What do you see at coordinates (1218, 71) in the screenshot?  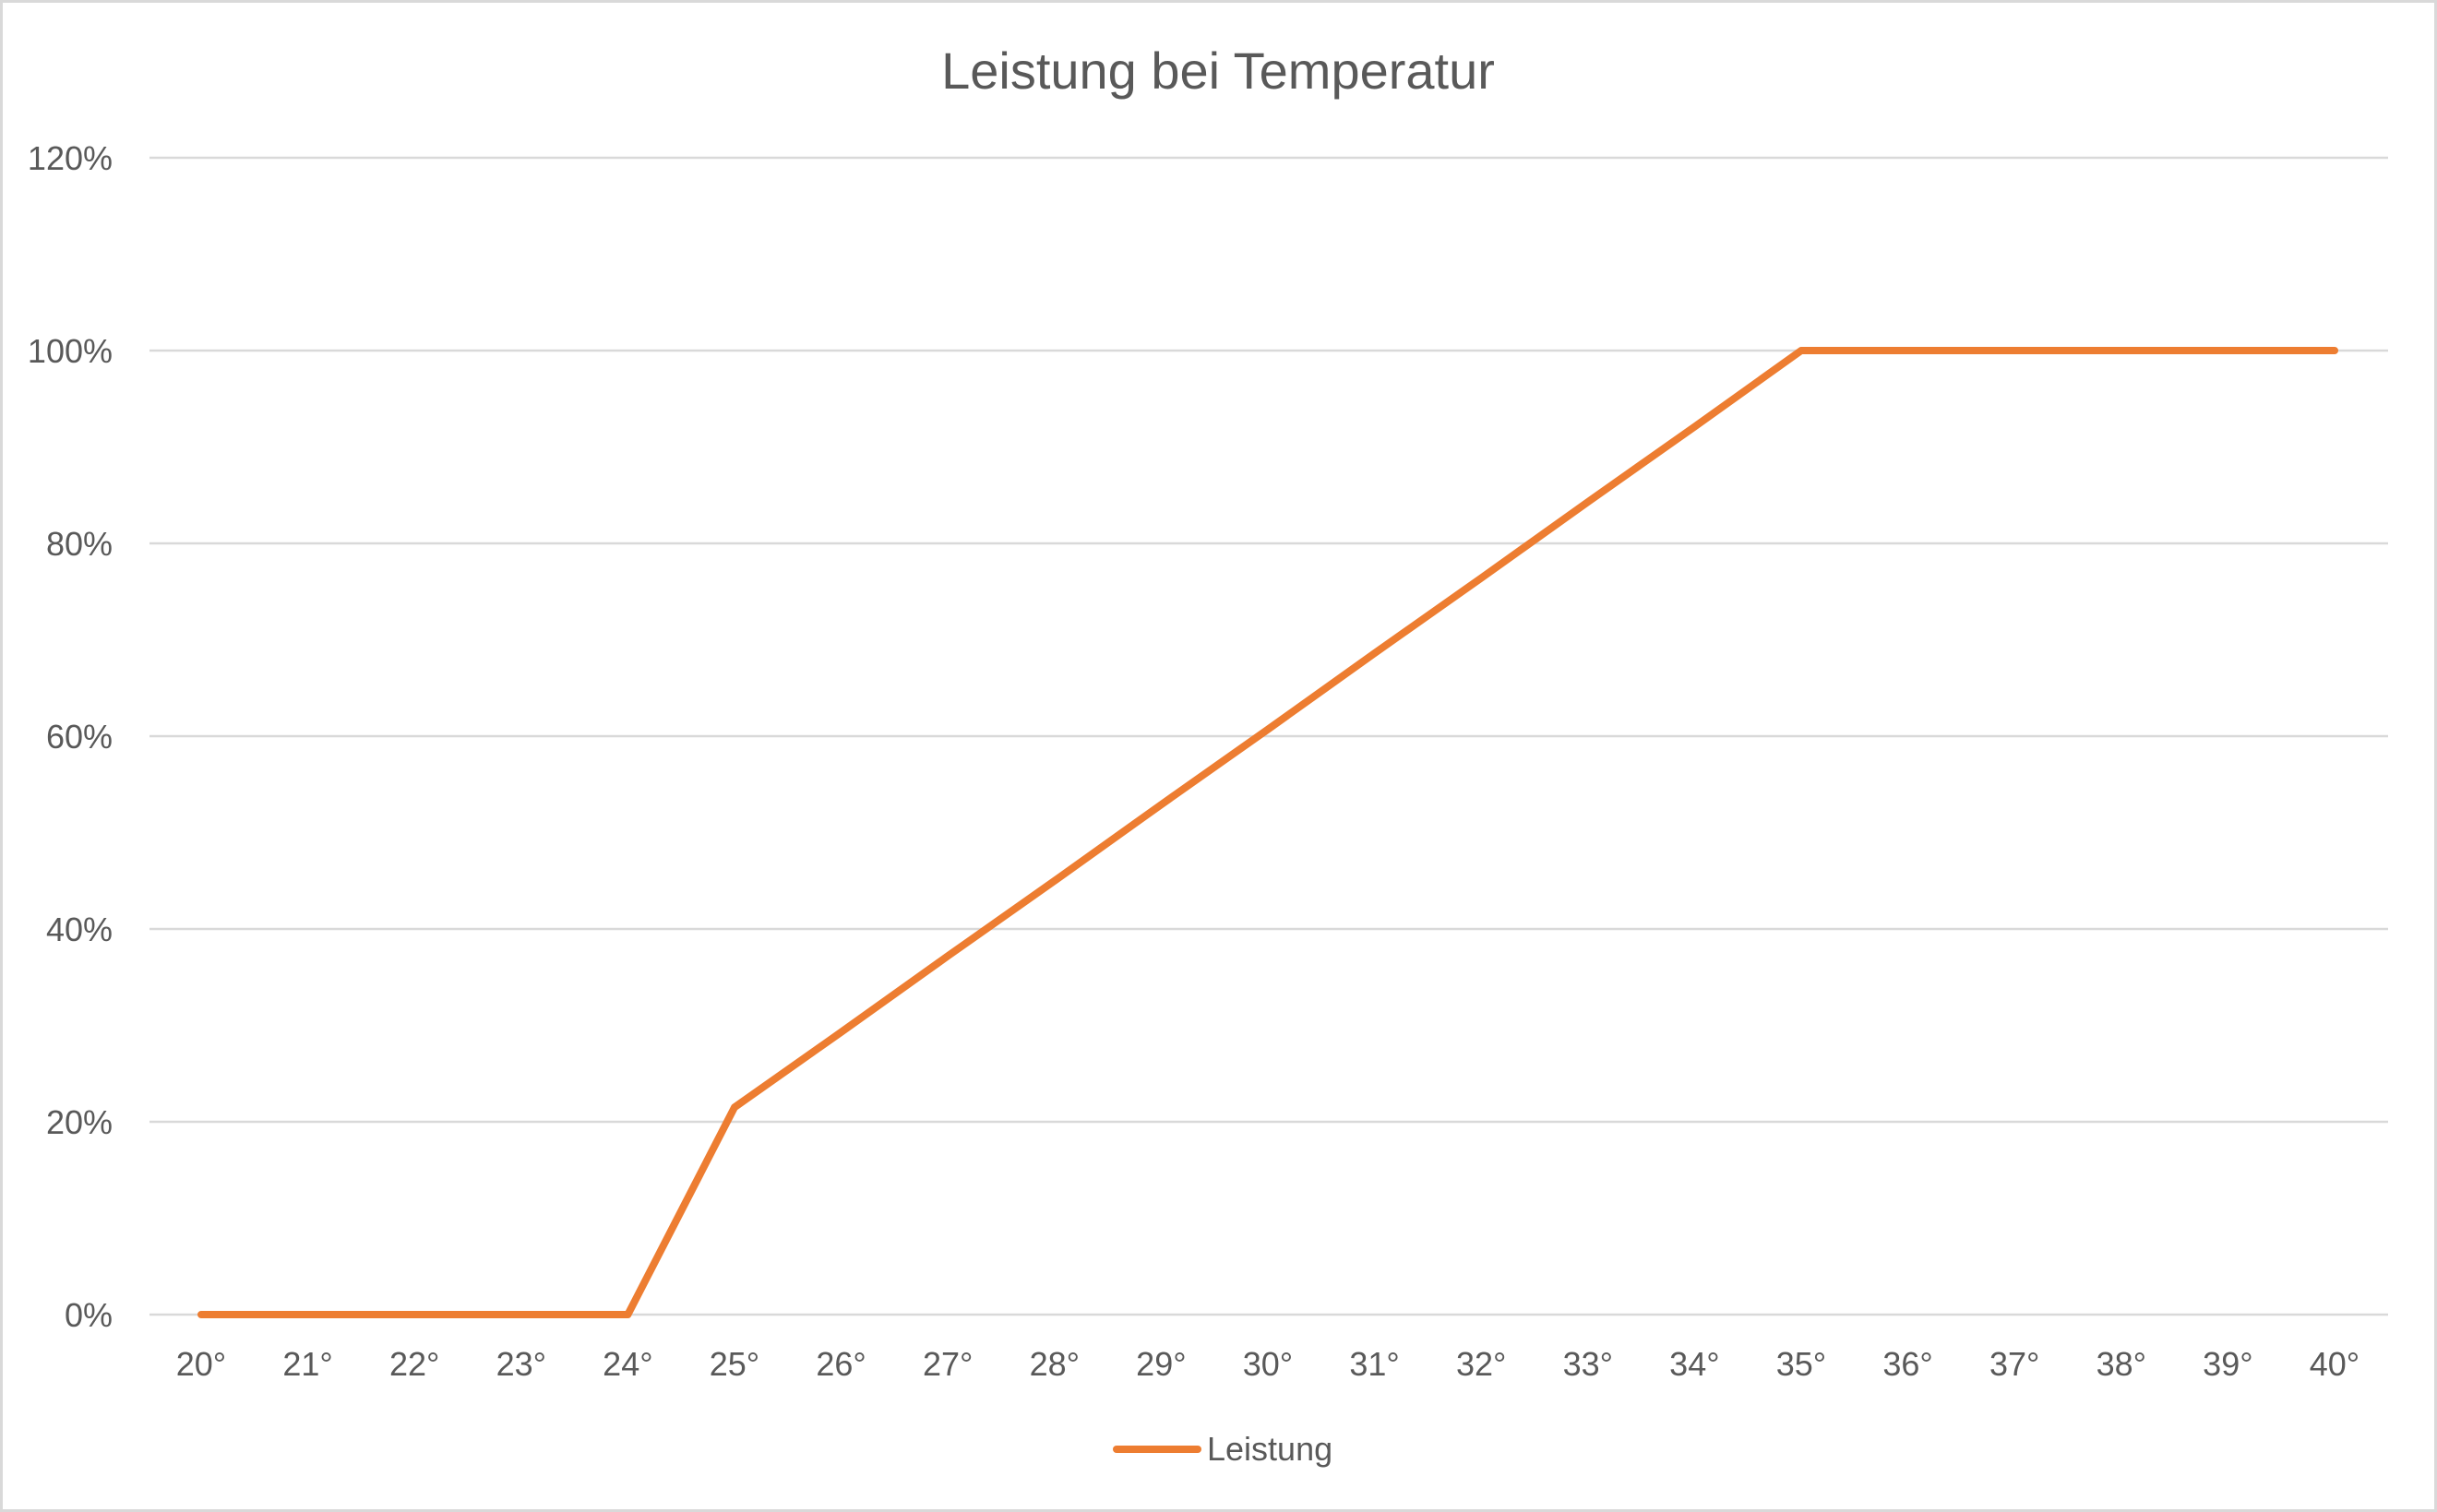 I see `chart-title: Leistung bei Temperatur` at bounding box center [1218, 71].